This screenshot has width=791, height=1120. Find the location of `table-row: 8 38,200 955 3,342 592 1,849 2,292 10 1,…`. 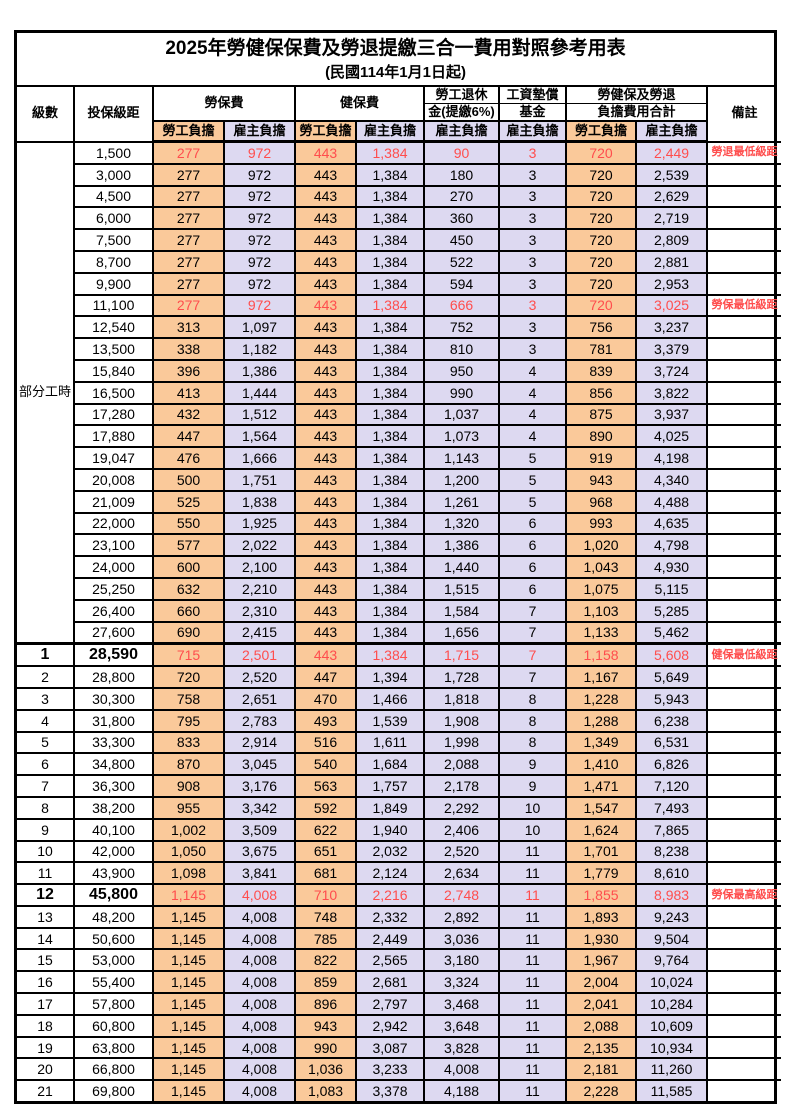

table-row: 8 38,200 955 3,342 592 1,849 2,292 10 1,… is located at coordinates (399, 807).